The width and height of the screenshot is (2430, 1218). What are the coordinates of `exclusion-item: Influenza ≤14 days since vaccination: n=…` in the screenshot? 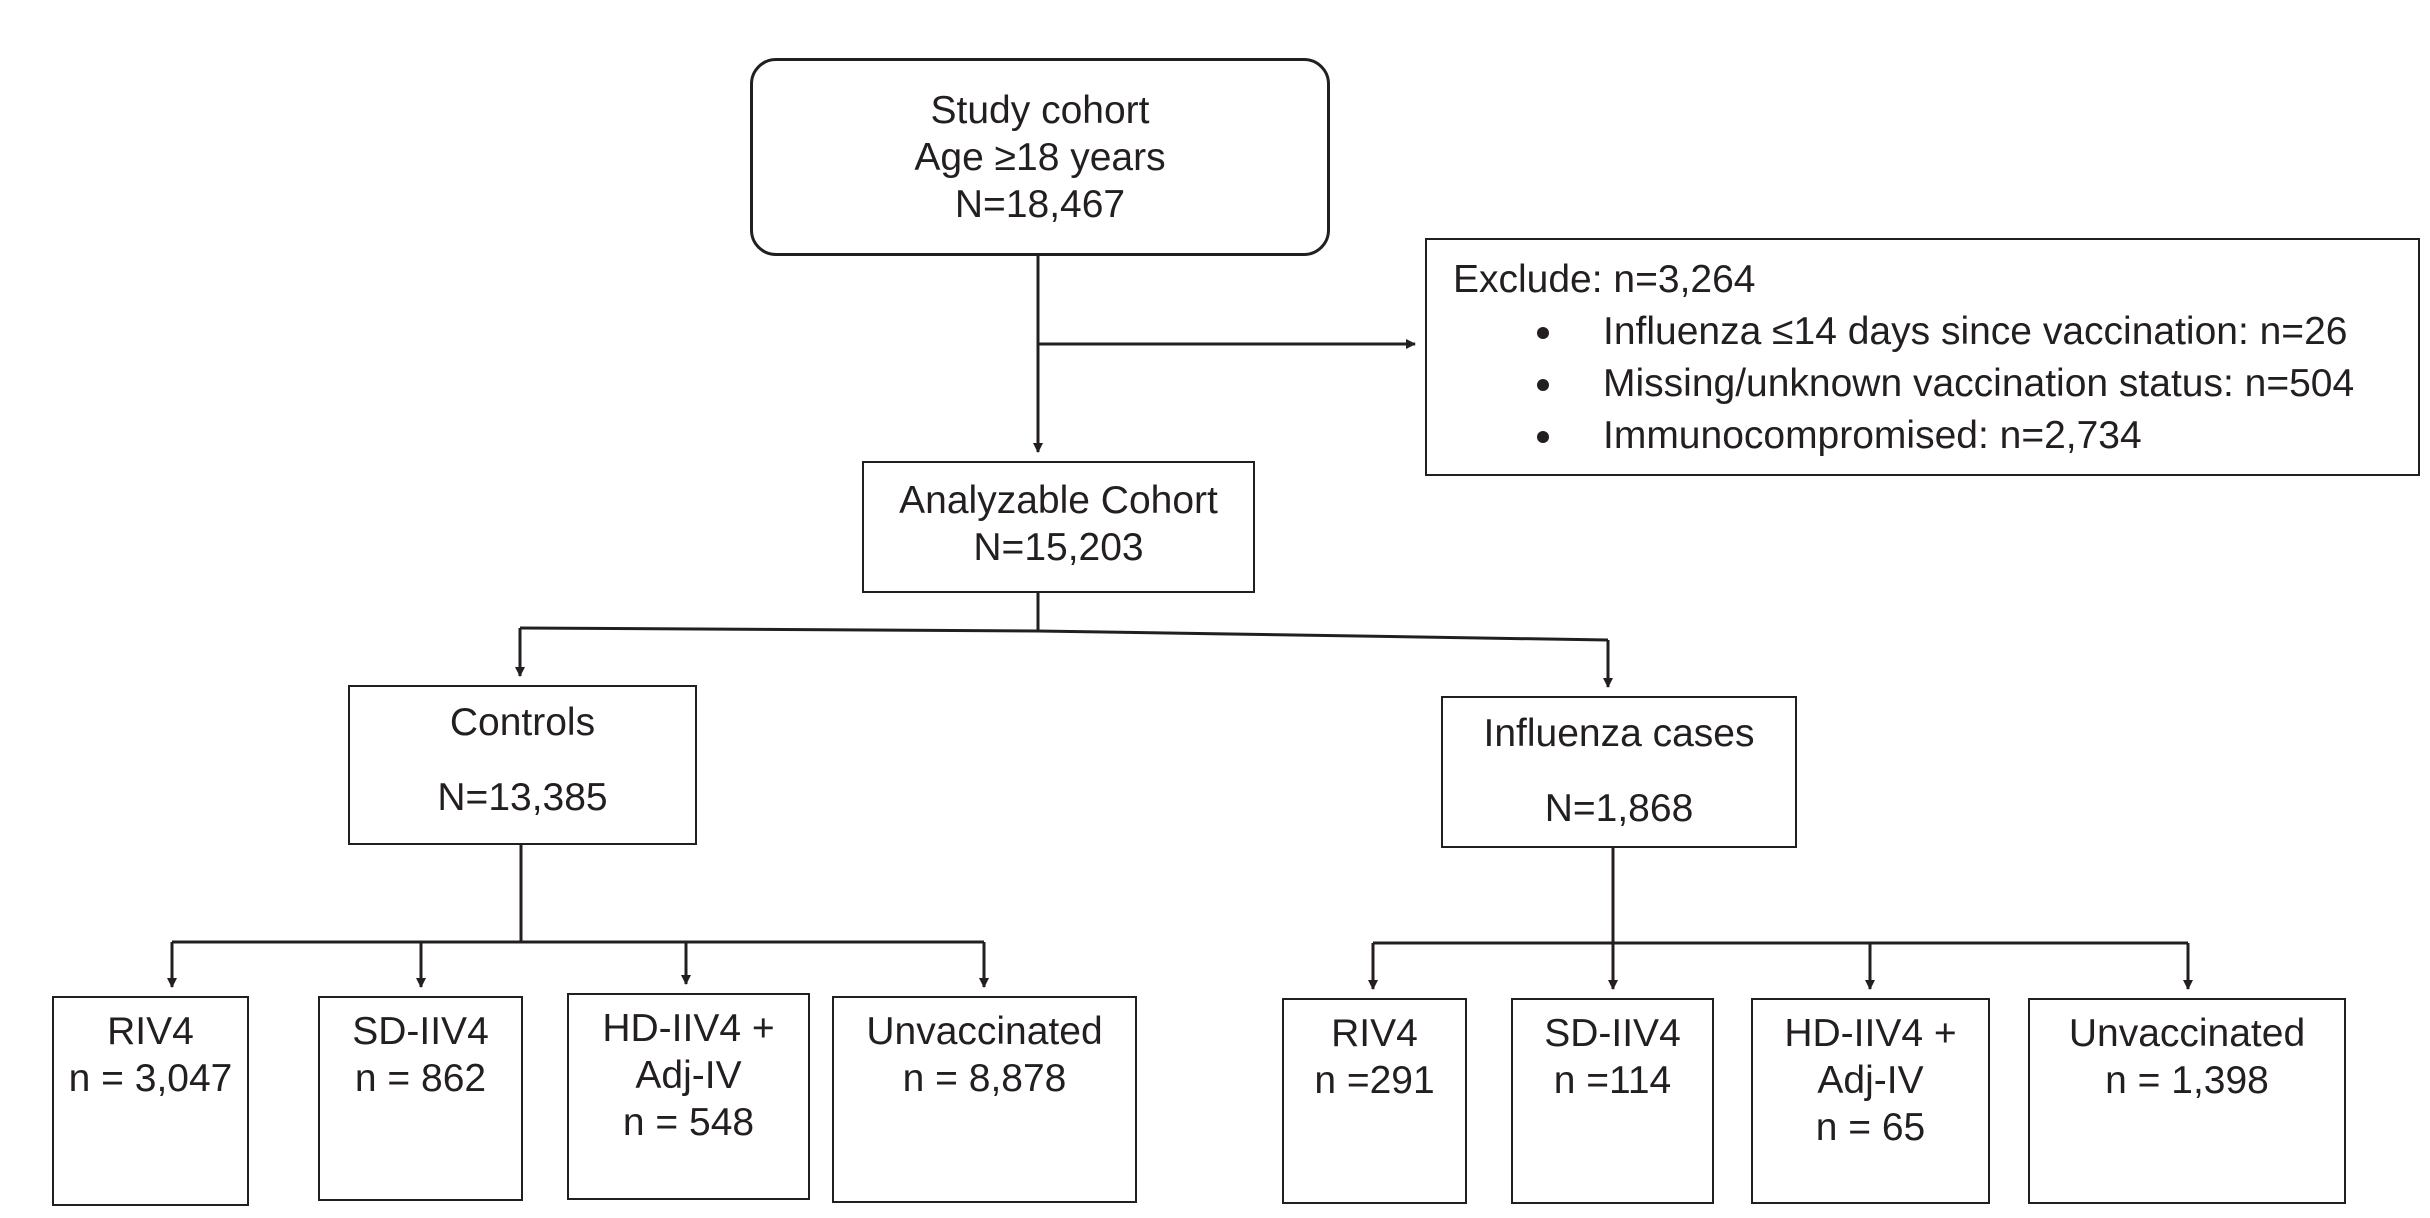 It's located at (1935, 332).